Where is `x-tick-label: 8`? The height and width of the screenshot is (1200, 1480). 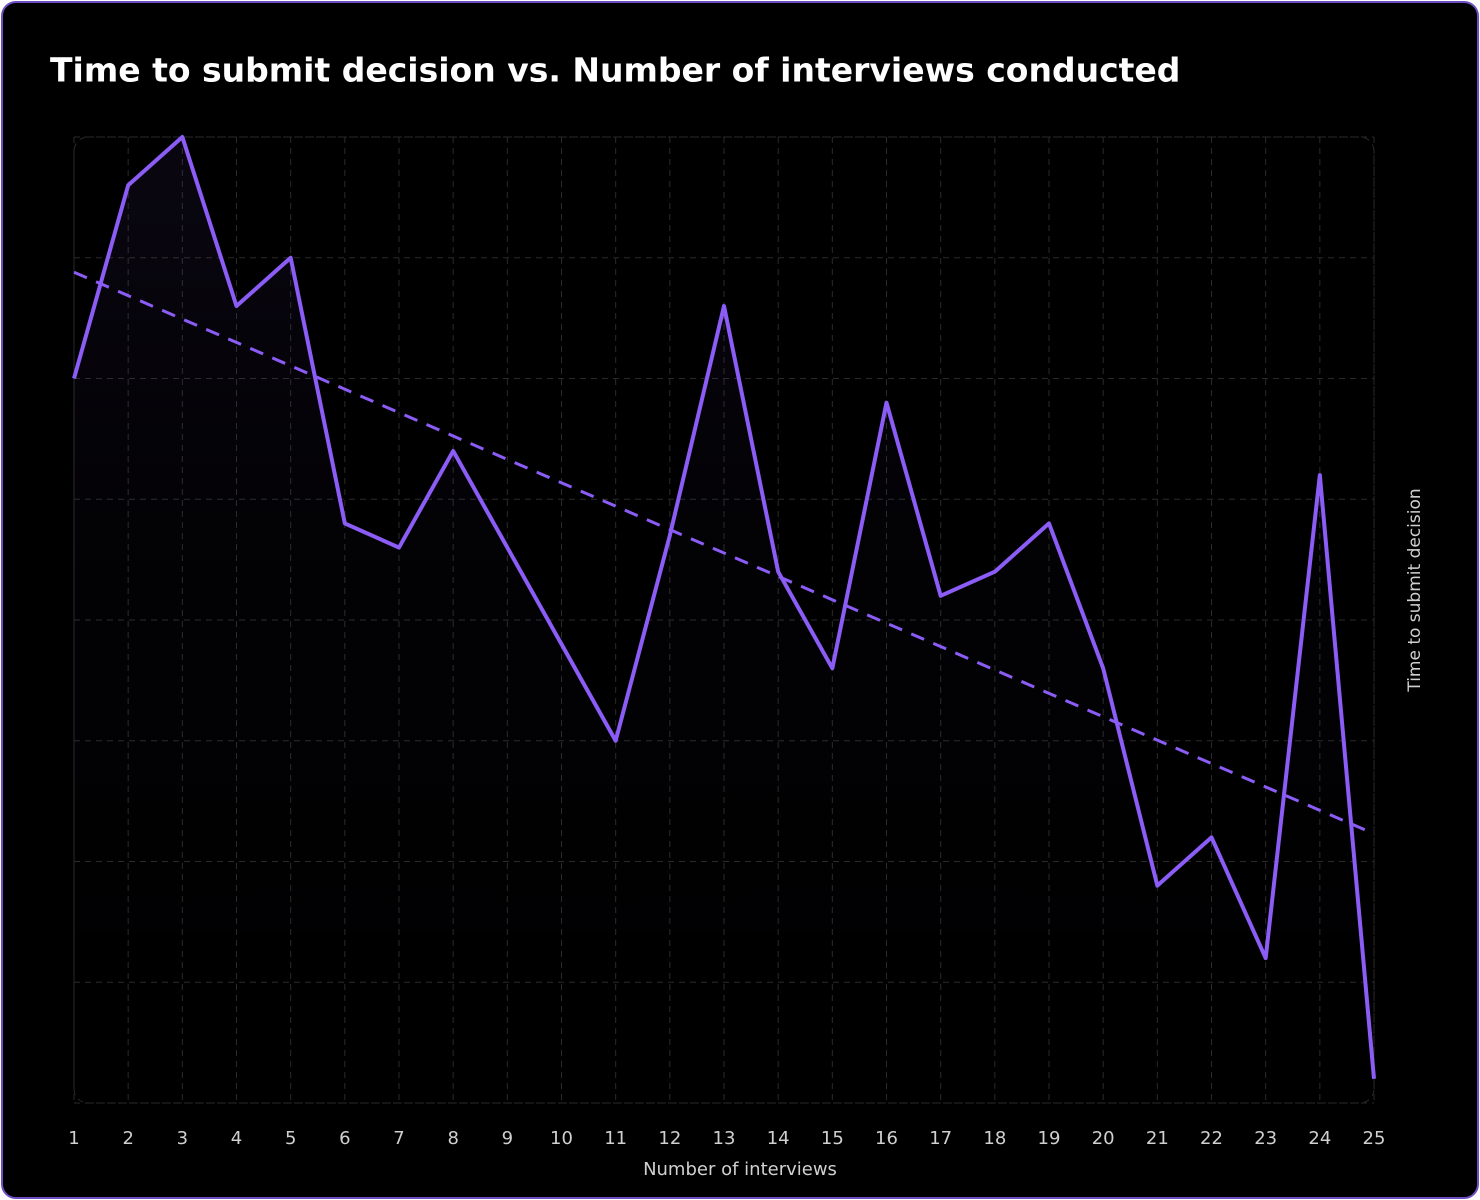 x-tick-label: 8 is located at coordinates (452, 1138).